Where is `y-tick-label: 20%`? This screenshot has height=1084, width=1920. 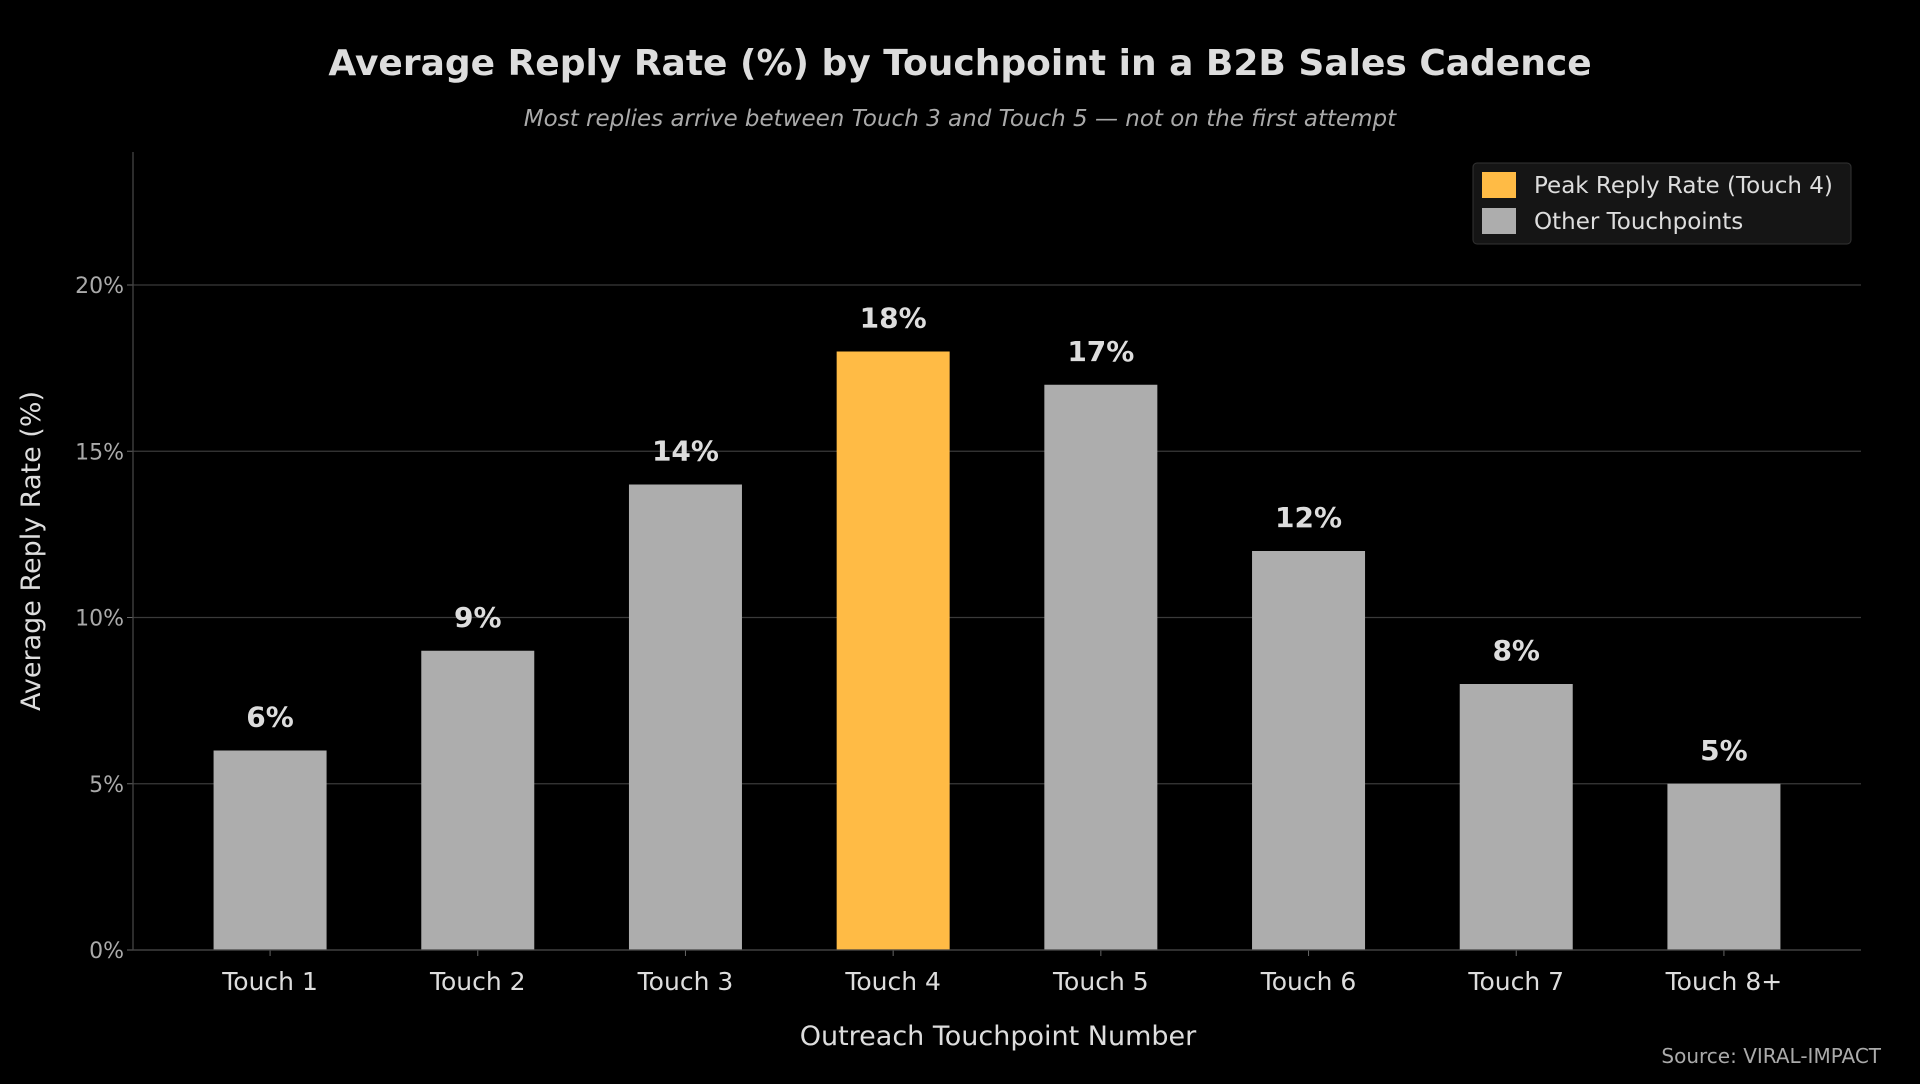
y-tick-label: 20% is located at coordinates (99, 286).